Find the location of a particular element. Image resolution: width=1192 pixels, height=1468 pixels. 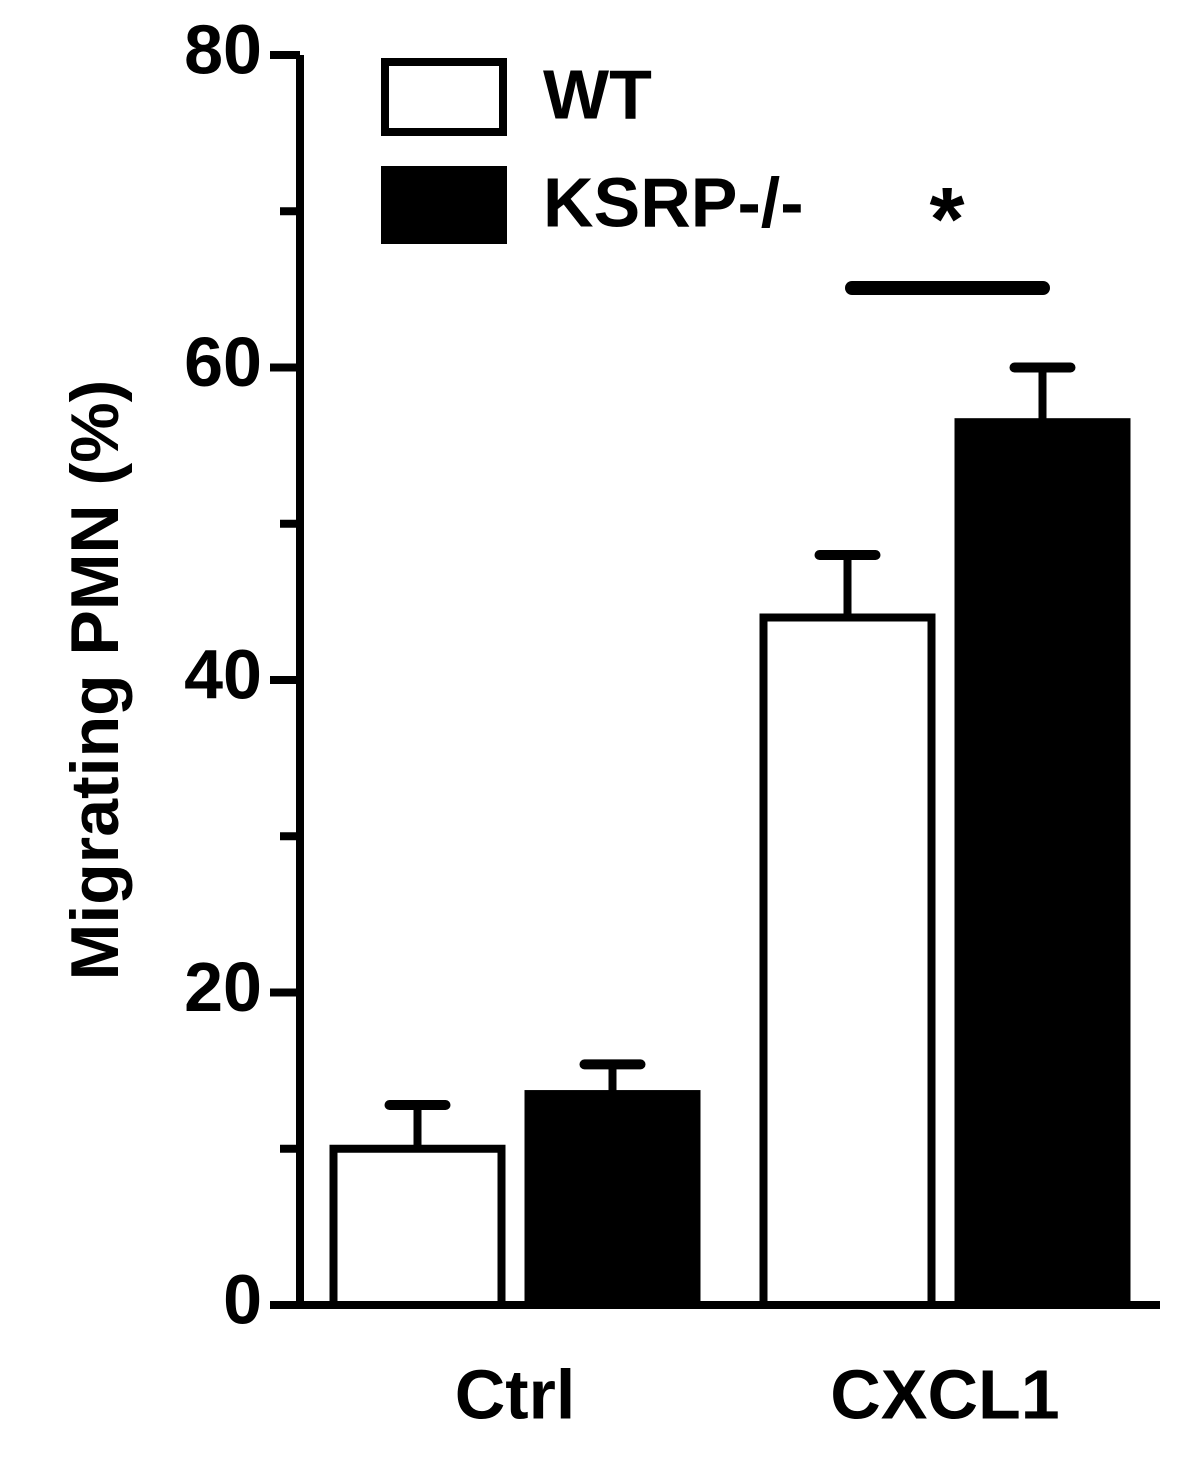

y-tick-label: 60 is located at coordinates (223, 362).